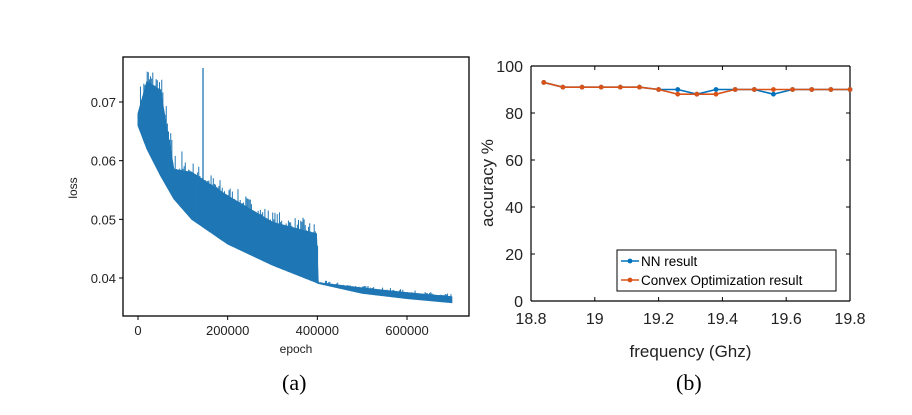  What do you see at coordinates (137, 330) in the screenshot?
I see `x-tick-label-a: 0` at bounding box center [137, 330].